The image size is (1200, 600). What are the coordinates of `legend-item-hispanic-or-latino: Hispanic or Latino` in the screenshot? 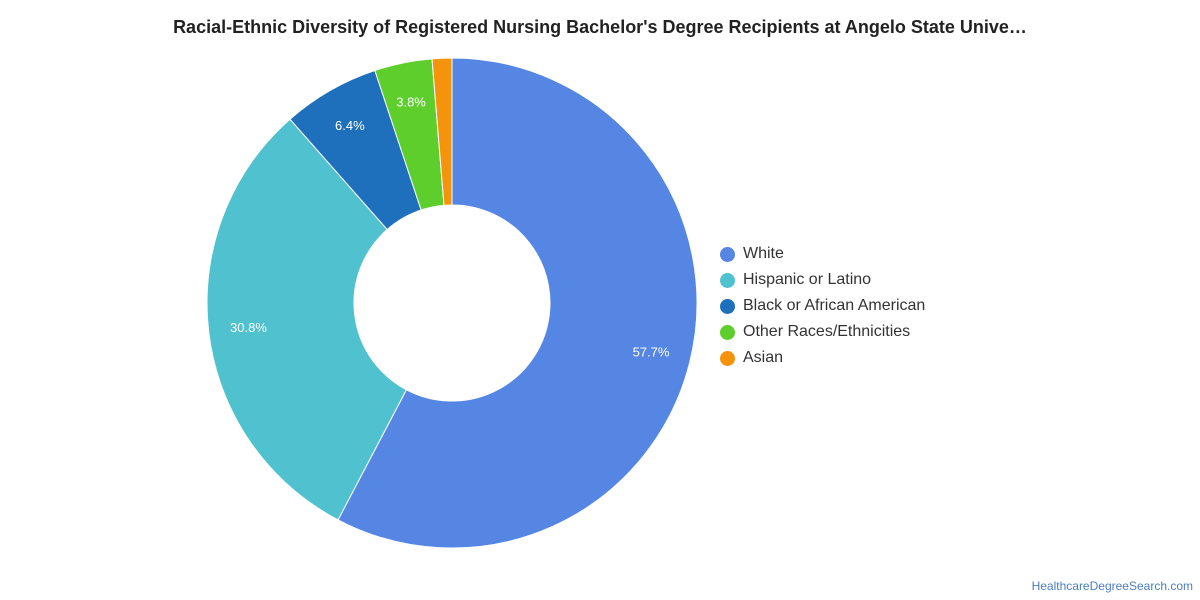 It's located at (822, 280).